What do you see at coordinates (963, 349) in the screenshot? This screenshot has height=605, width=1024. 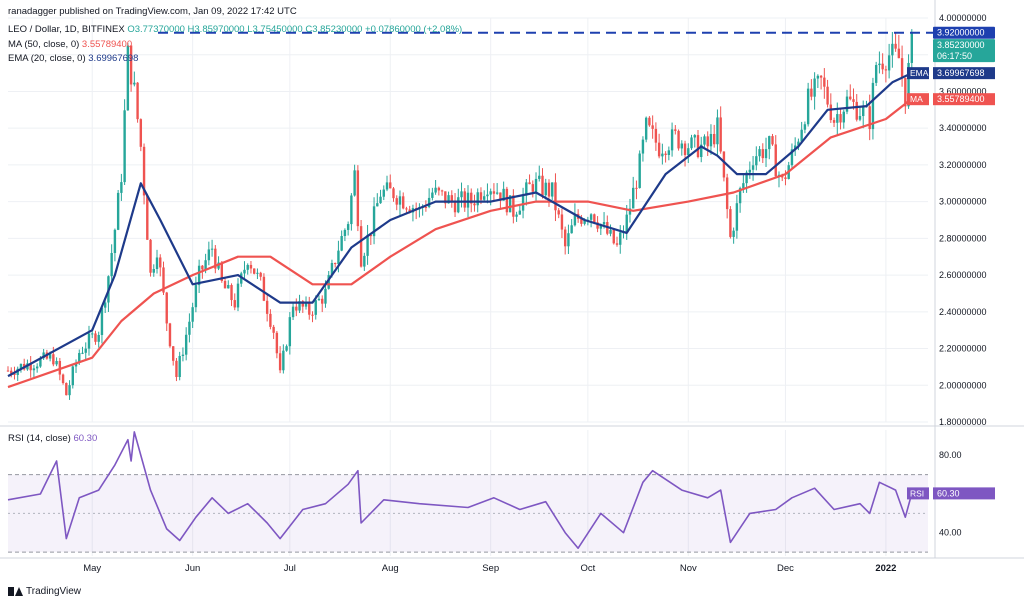 I see `price-tick-9: 2.20000000` at bounding box center [963, 349].